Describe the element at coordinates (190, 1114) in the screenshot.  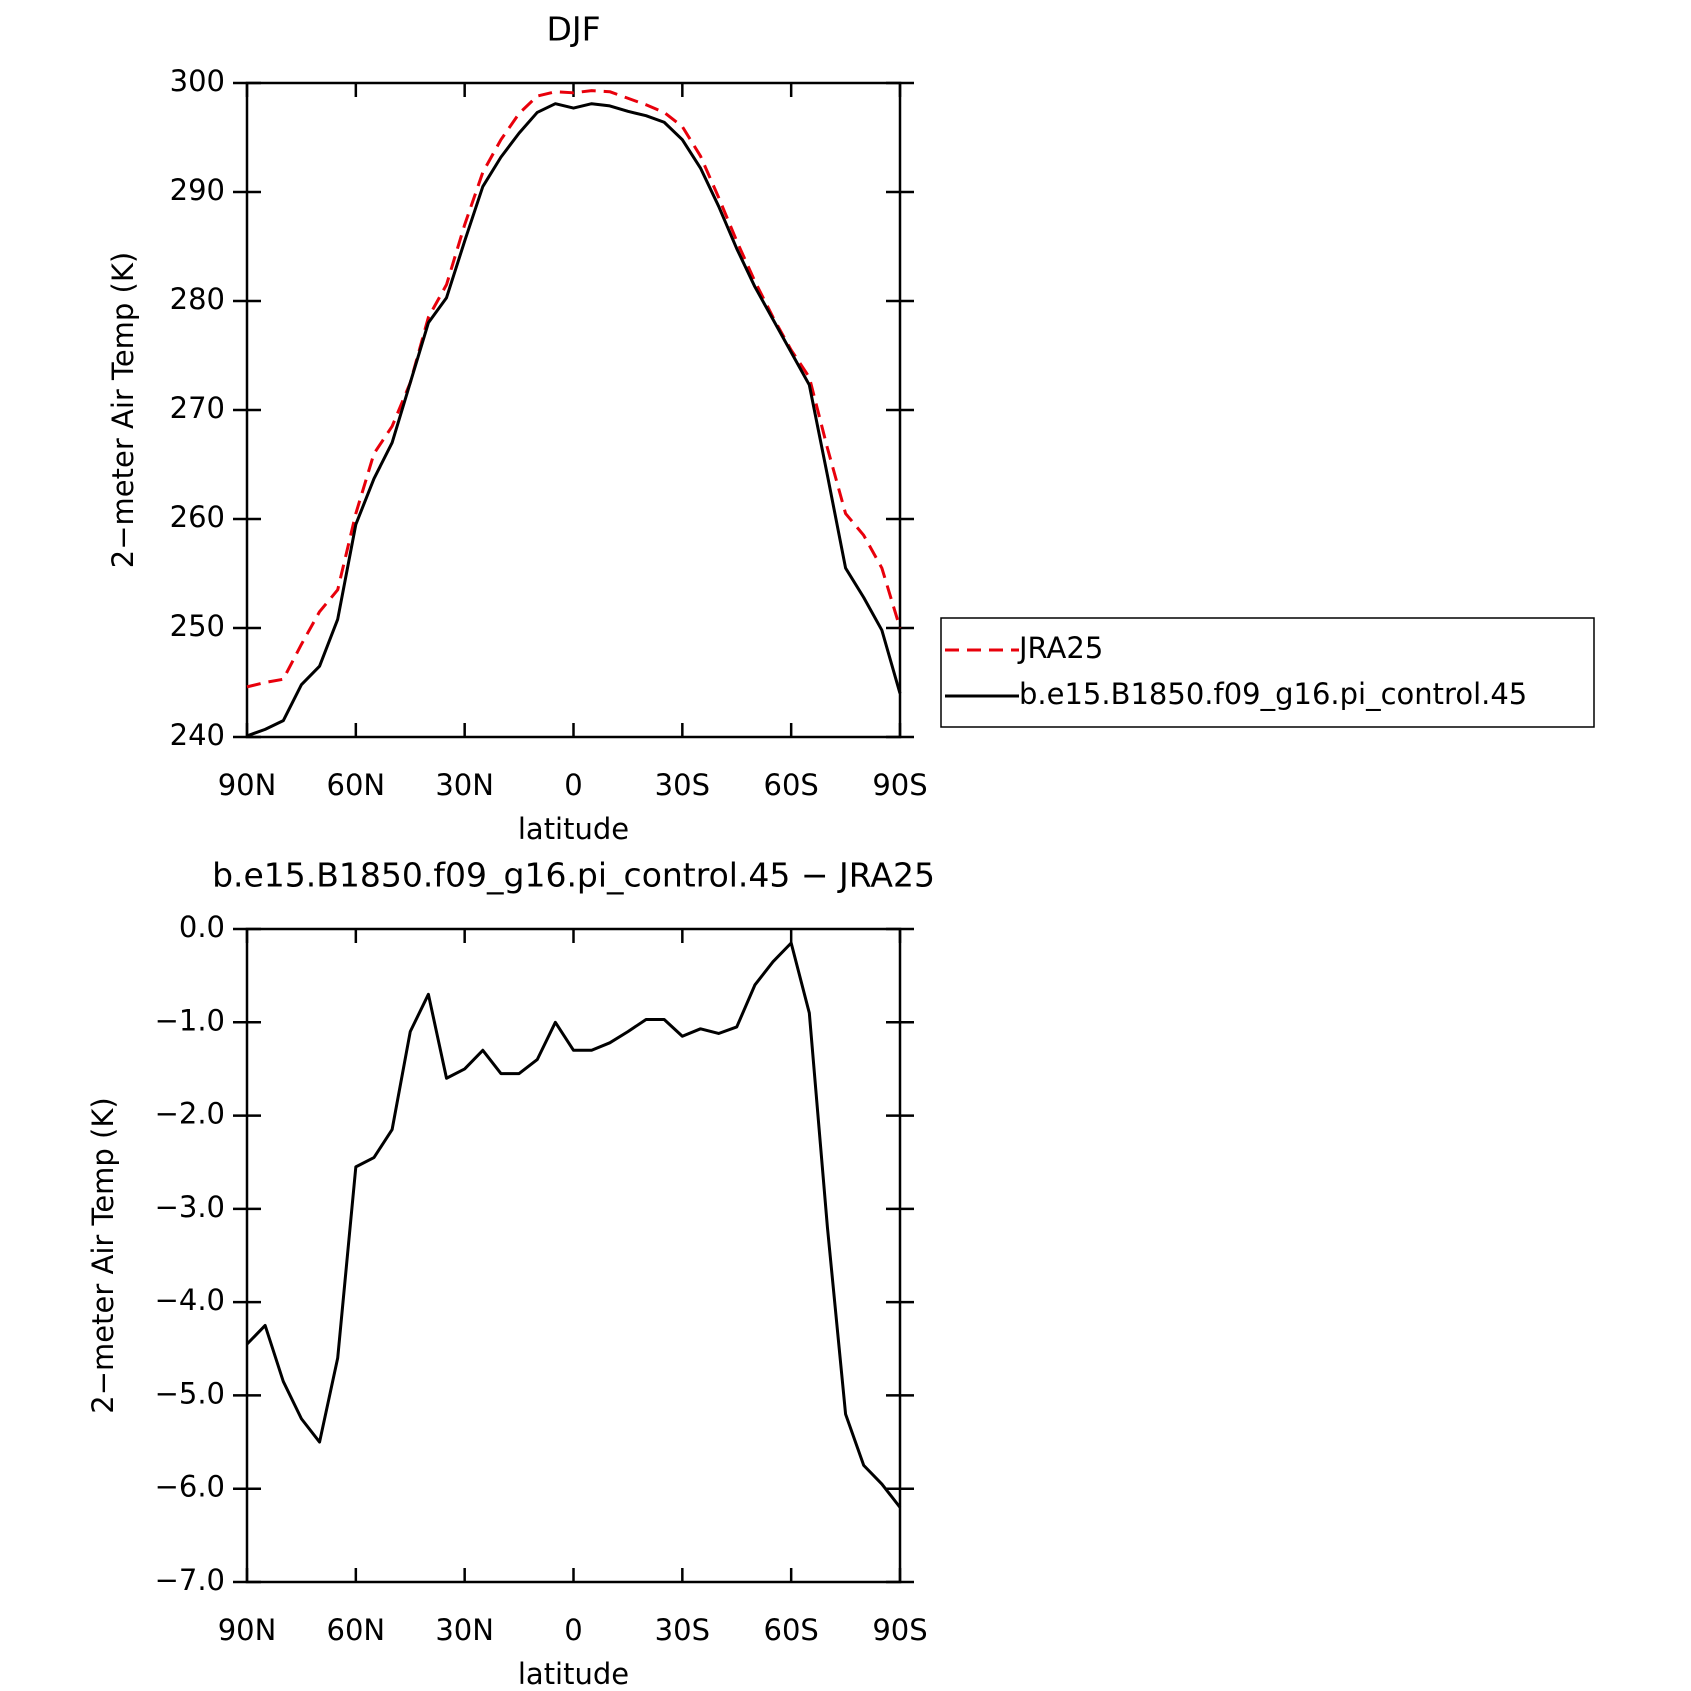
I see `y-tick-label: −2.0` at that location.